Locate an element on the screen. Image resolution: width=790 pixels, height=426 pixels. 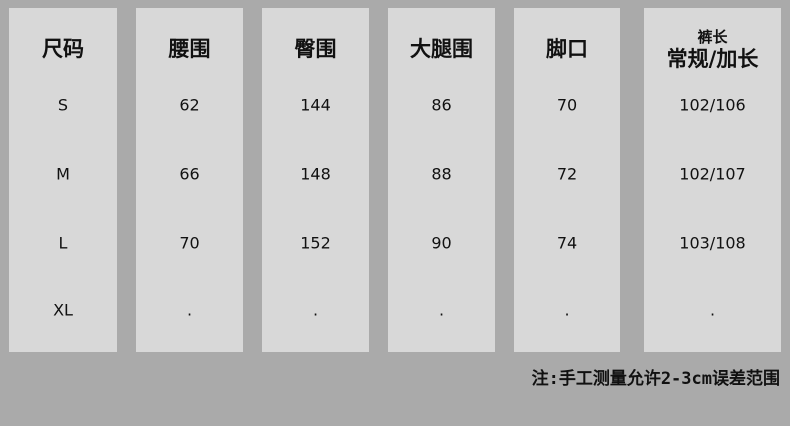
table-cell: 74 is located at coordinates (567, 243).